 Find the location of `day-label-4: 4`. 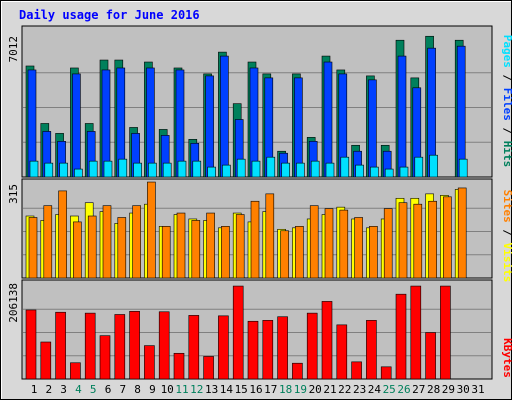

day-label-4: 4 is located at coordinates (78, 389).